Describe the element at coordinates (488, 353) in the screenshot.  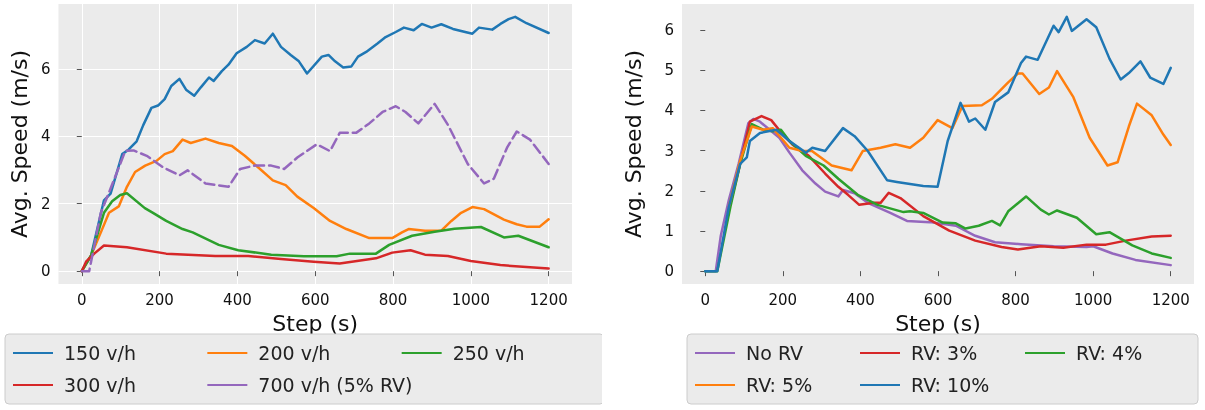
I see `legend-label: 250 v/h` at that location.